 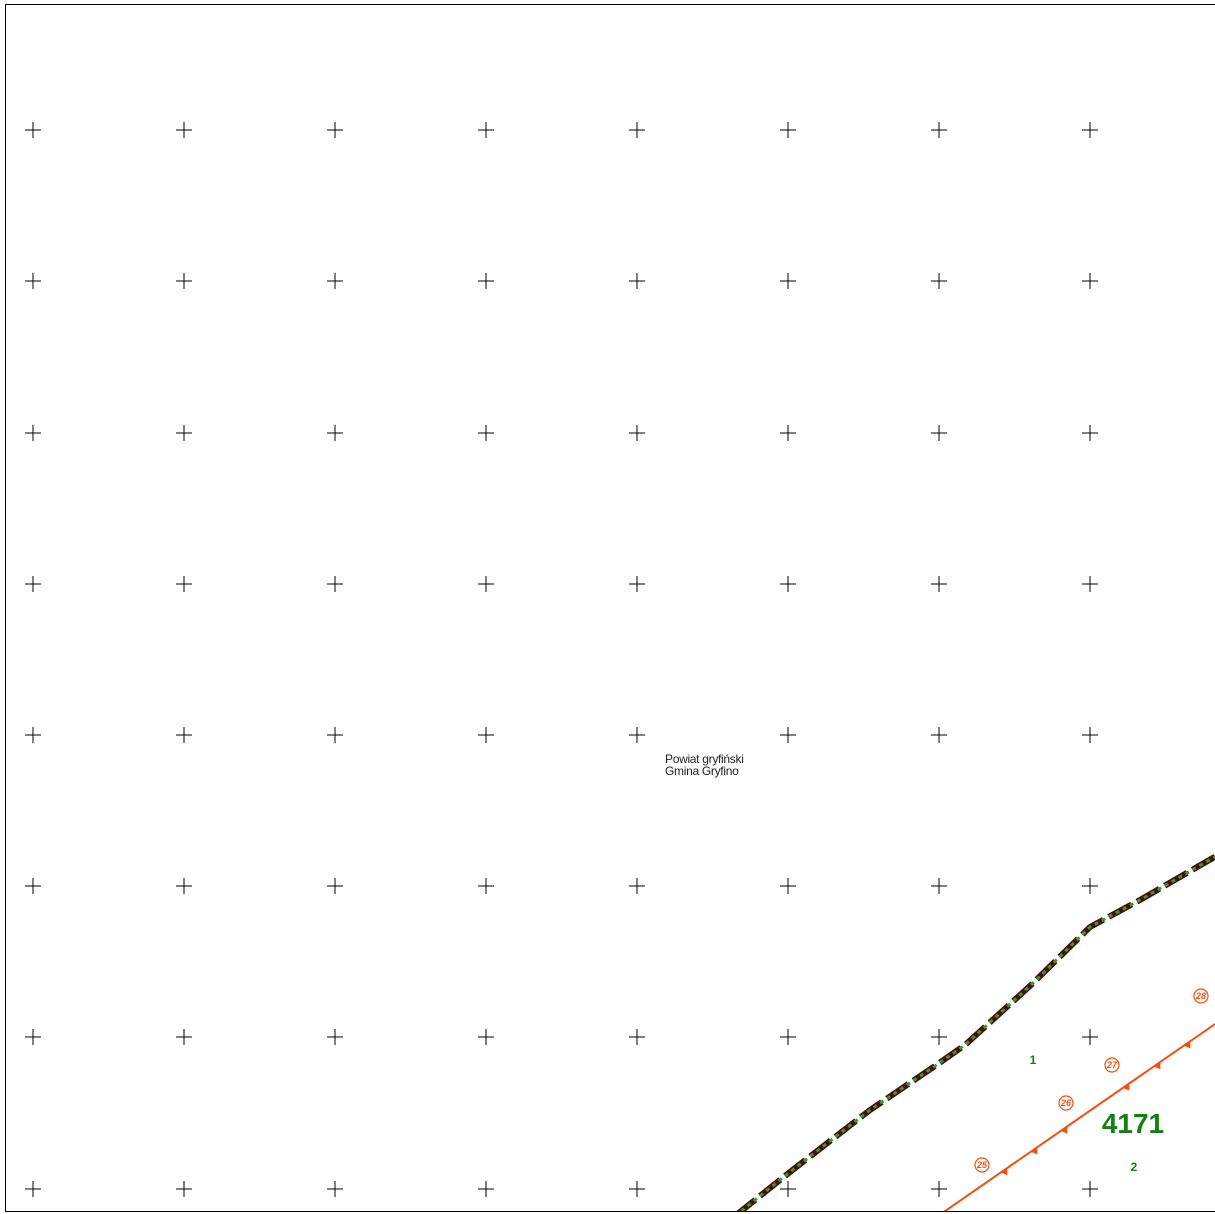 I want to click on boundary-point-marker: 27, so click(x=1112, y=1065).